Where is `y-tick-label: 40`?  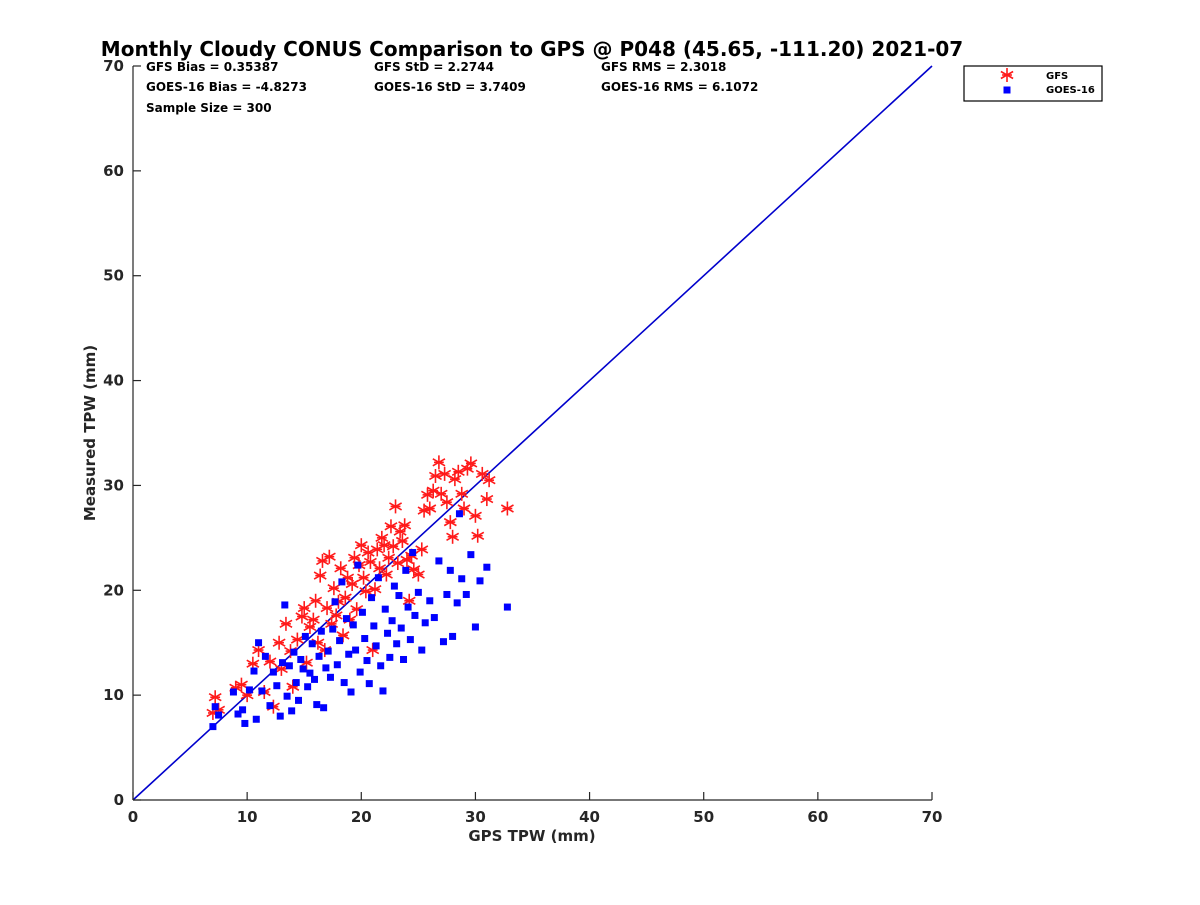
y-tick-label: 40 is located at coordinates (113, 381).